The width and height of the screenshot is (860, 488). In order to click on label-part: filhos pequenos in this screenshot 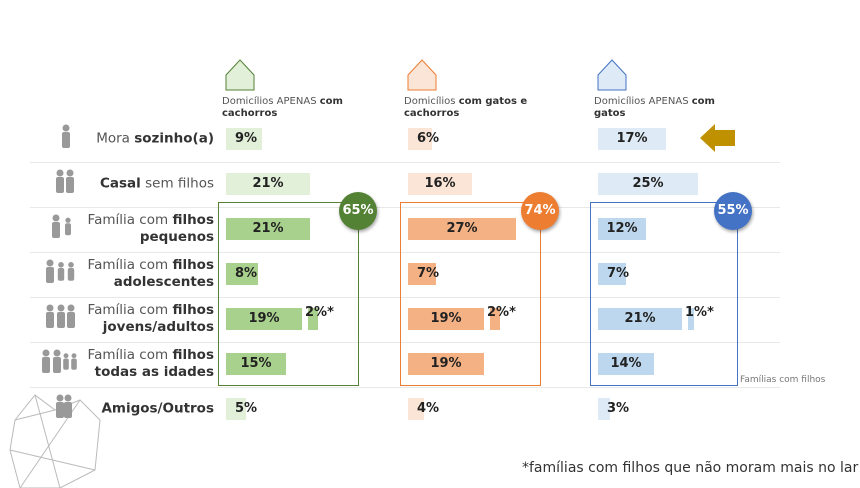, I will do `click(176, 228)`.